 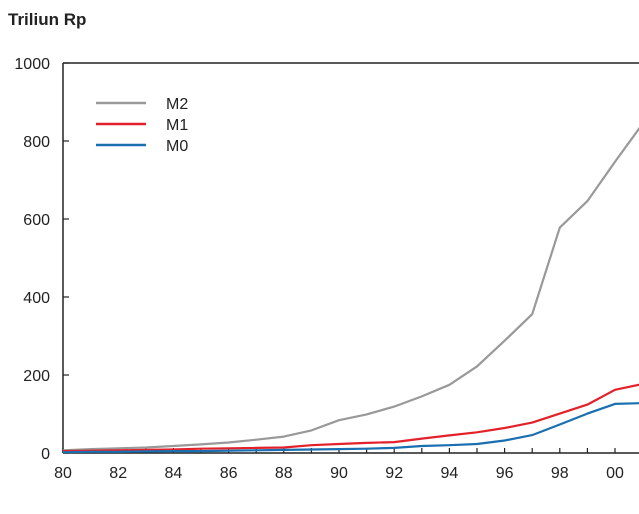 What do you see at coordinates (505, 473) in the screenshot?
I see `x-tick-label: 96` at bounding box center [505, 473].